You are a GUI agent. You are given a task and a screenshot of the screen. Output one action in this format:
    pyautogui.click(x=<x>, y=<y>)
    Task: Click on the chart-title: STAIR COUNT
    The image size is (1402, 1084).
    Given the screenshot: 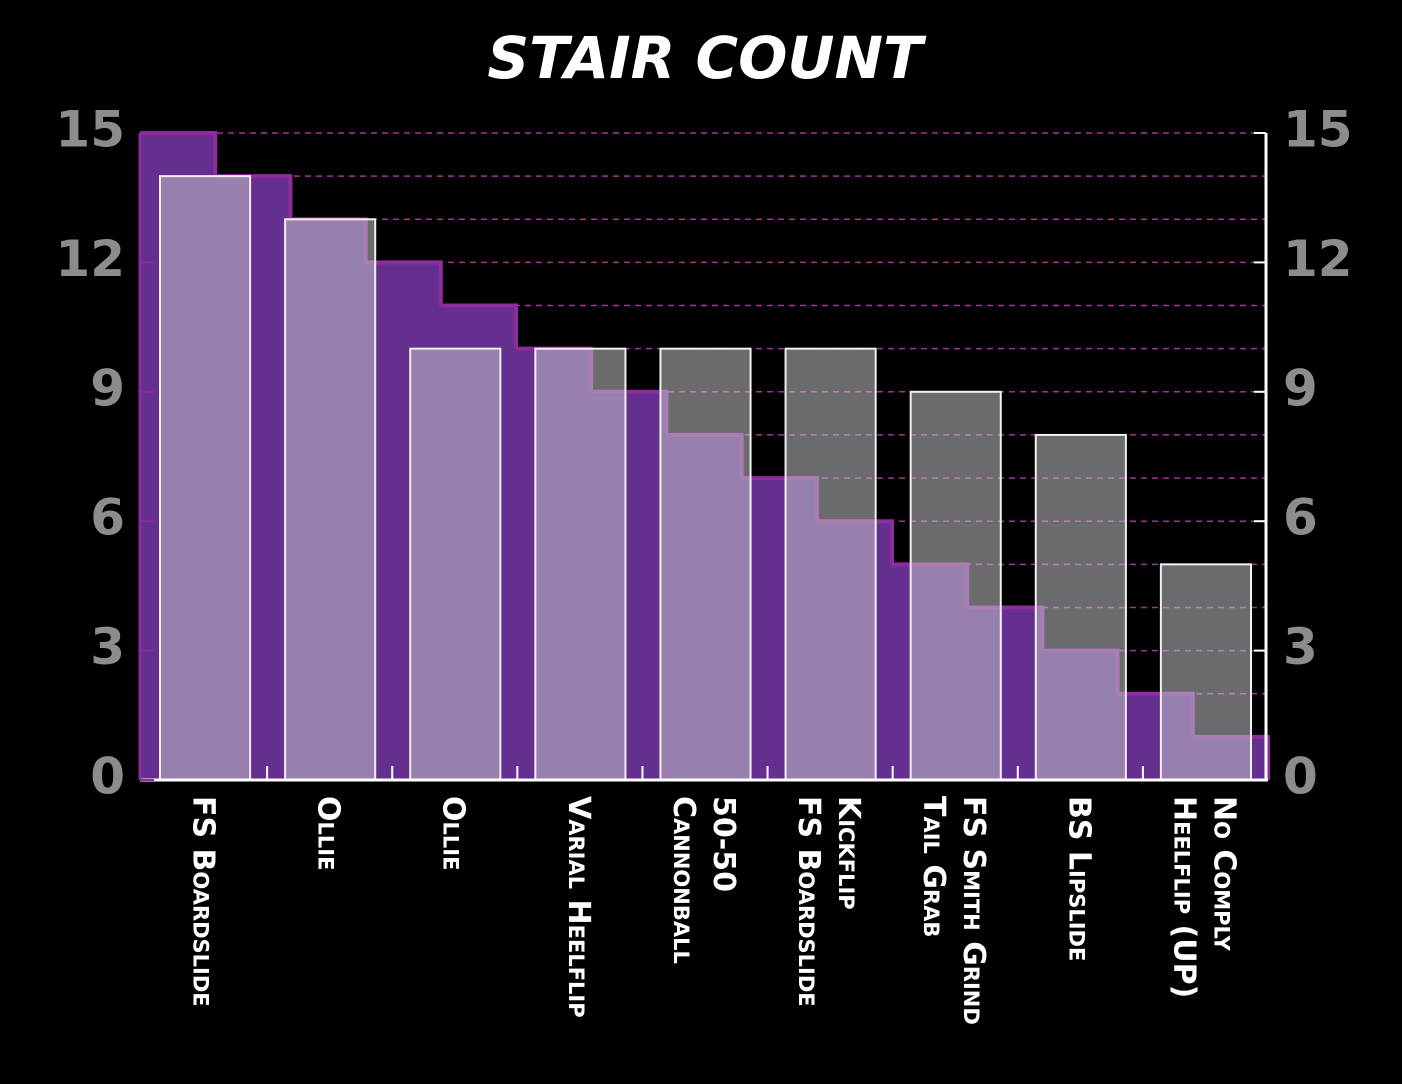 What is the action you would take?
    pyautogui.click(x=707, y=58)
    